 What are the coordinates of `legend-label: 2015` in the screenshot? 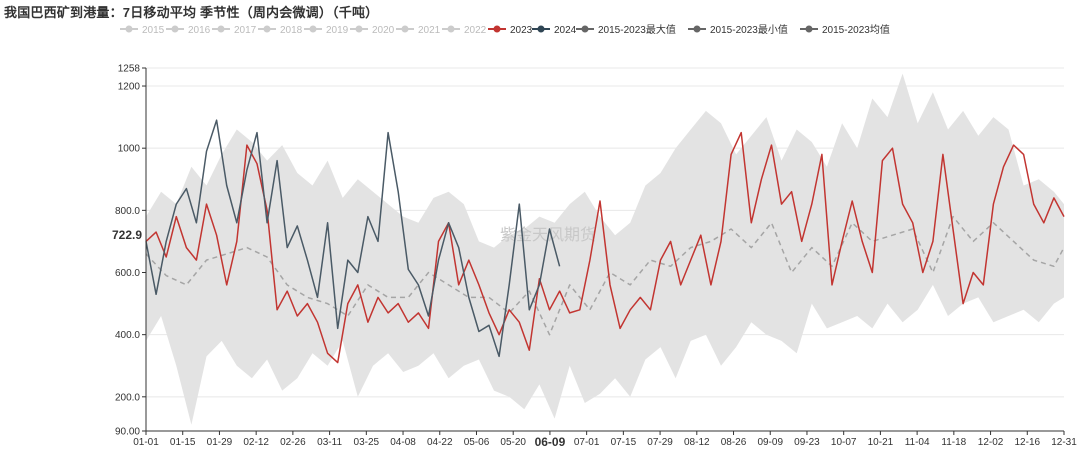 It's located at (153, 30).